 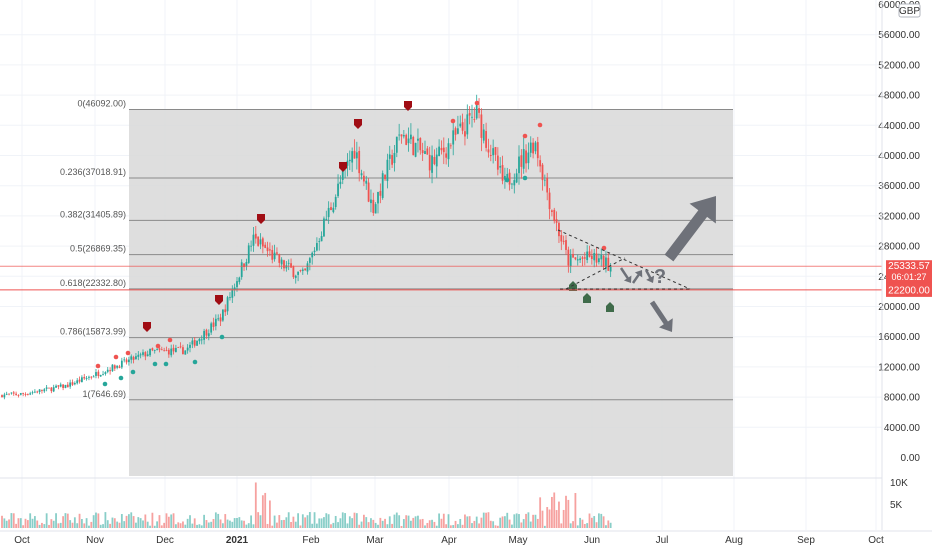 I want to click on bullish-arrow, so click(x=690, y=229).